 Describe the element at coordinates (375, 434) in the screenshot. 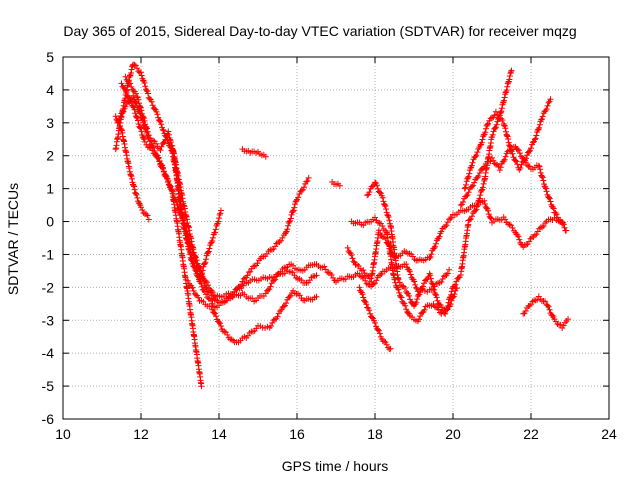

I see `x-tick-label: 18` at that location.